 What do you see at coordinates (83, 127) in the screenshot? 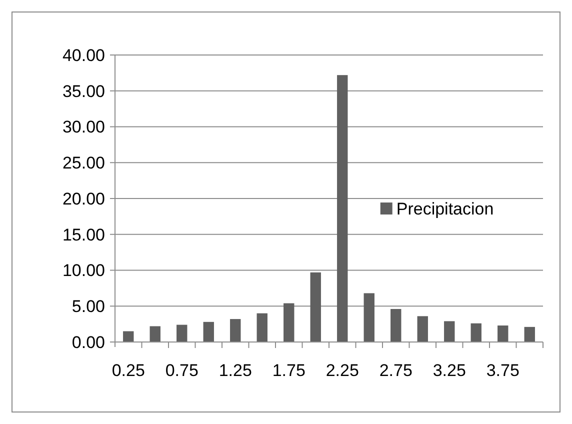
I see `y-tick-label: 30.00` at bounding box center [83, 127].